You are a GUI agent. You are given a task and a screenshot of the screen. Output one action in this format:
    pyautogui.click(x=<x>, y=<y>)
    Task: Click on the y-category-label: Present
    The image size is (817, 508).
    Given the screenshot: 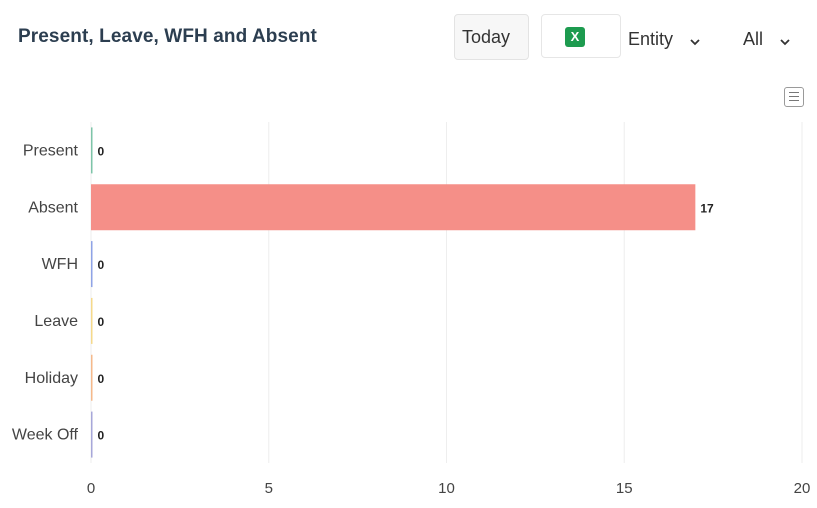 What is the action you would take?
    pyautogui.click(x=51, y=150)
    